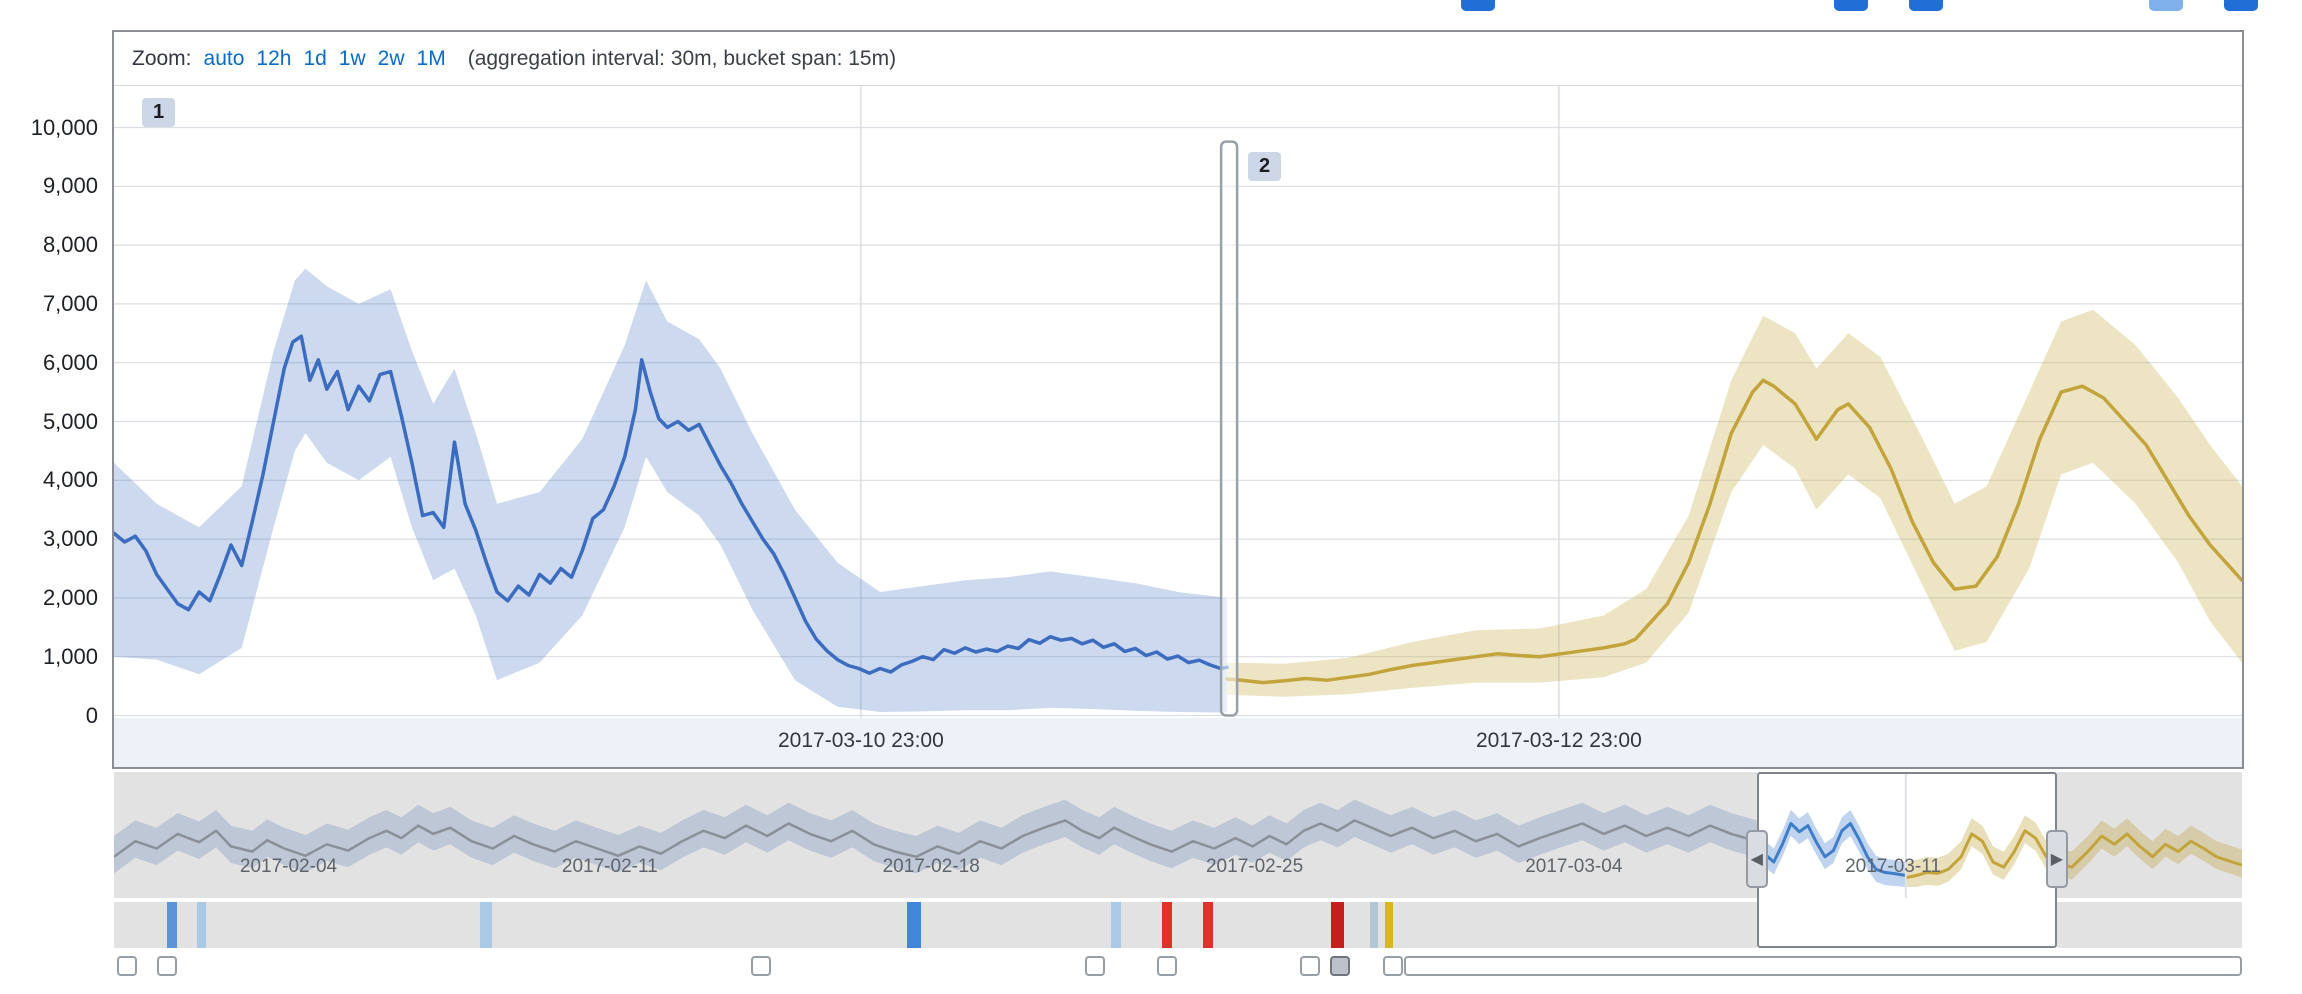 This screenshot has width=2302, height=994. I want to click on zoom-option-2w: 2w, so click(391, 58).